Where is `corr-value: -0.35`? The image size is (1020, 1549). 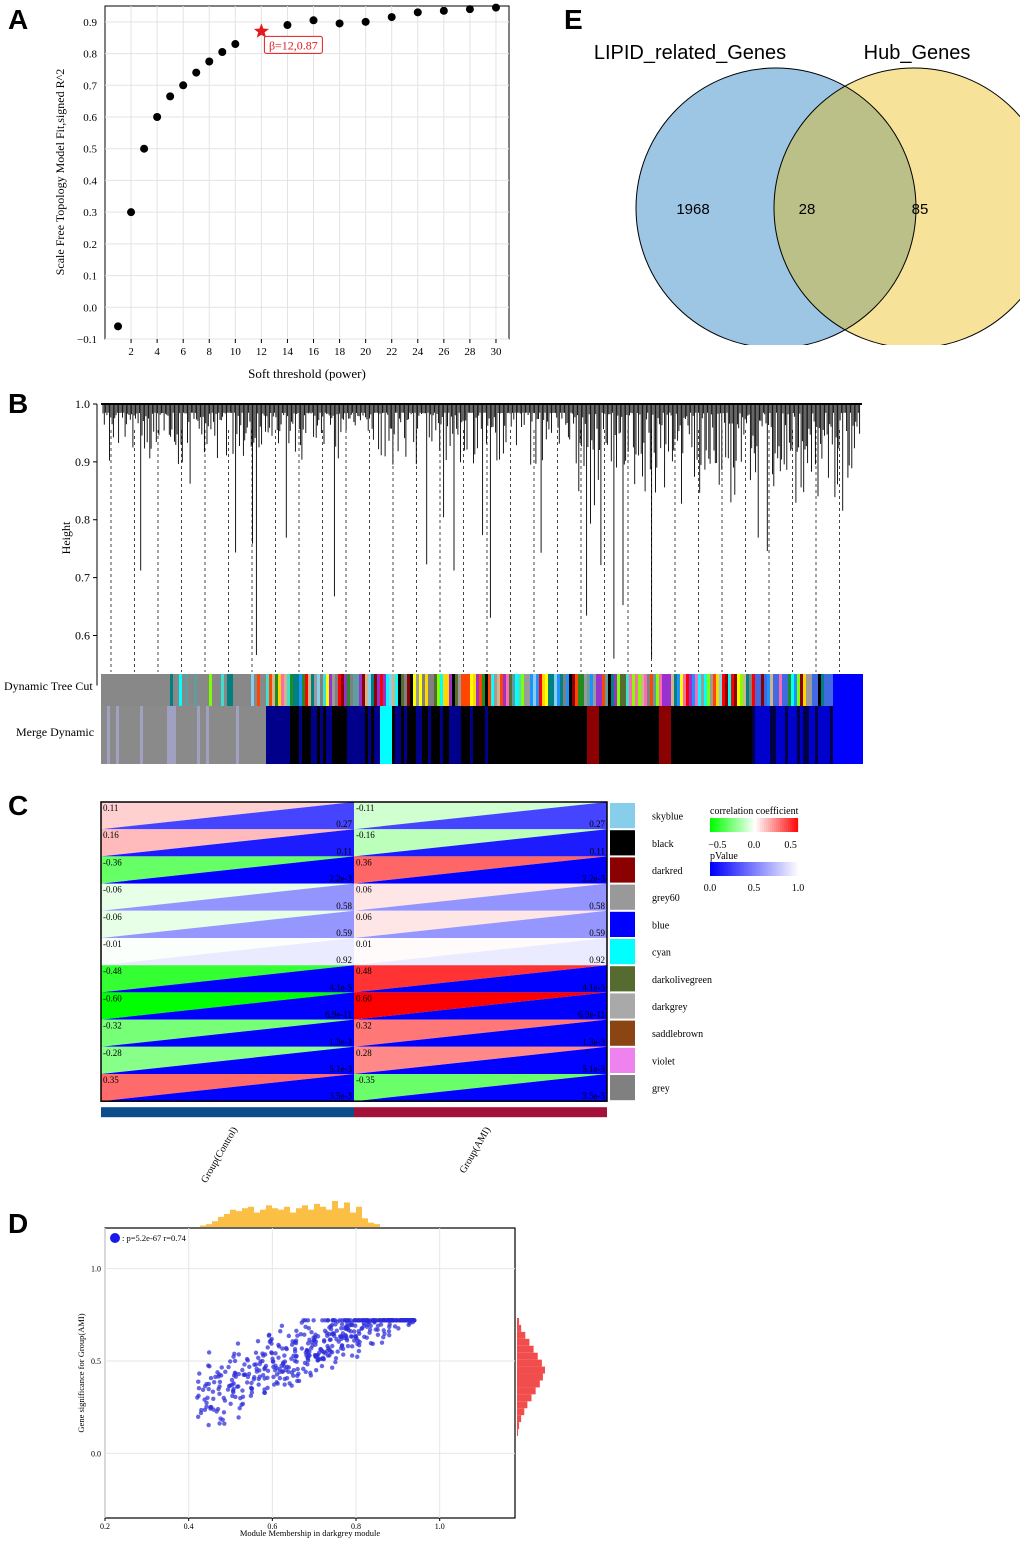
corr-value: -0.35 is located at coordinates (365, 1080).